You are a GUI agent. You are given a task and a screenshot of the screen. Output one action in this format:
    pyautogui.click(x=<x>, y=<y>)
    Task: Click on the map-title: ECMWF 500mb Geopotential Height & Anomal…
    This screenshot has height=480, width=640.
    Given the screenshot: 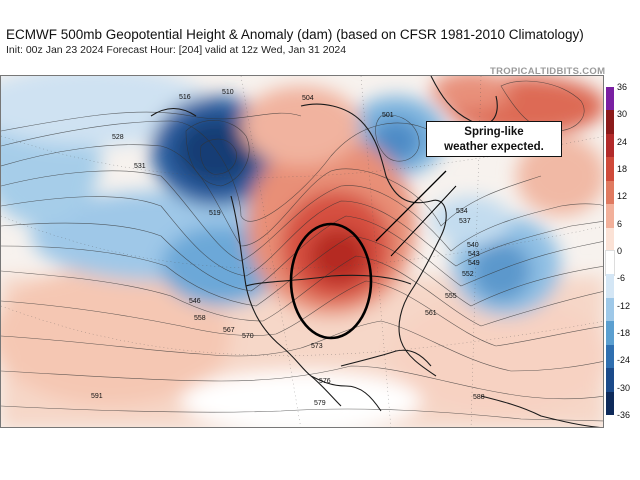 What is the action you would take?
    pyautogui.click(x=295, y=34)
    